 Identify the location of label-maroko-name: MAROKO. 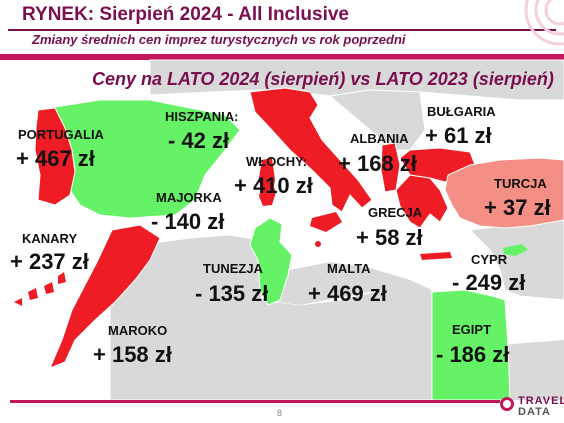
(138, 330).